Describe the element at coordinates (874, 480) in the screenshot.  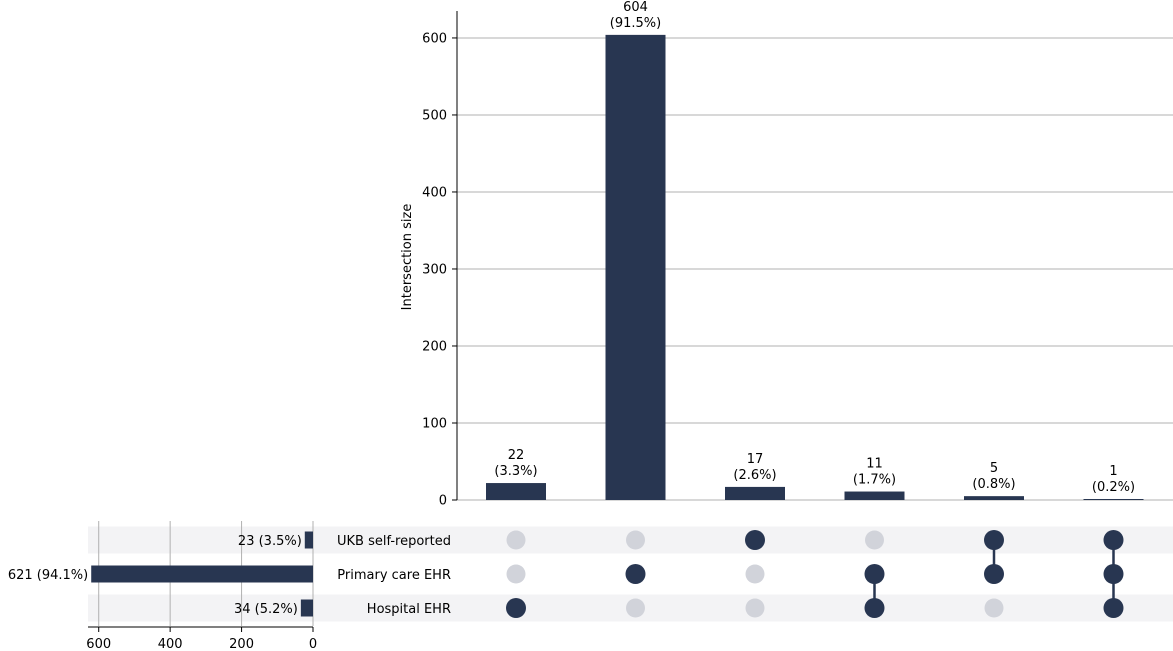
I see `bar-percent-label: (1.7%)` at that location.